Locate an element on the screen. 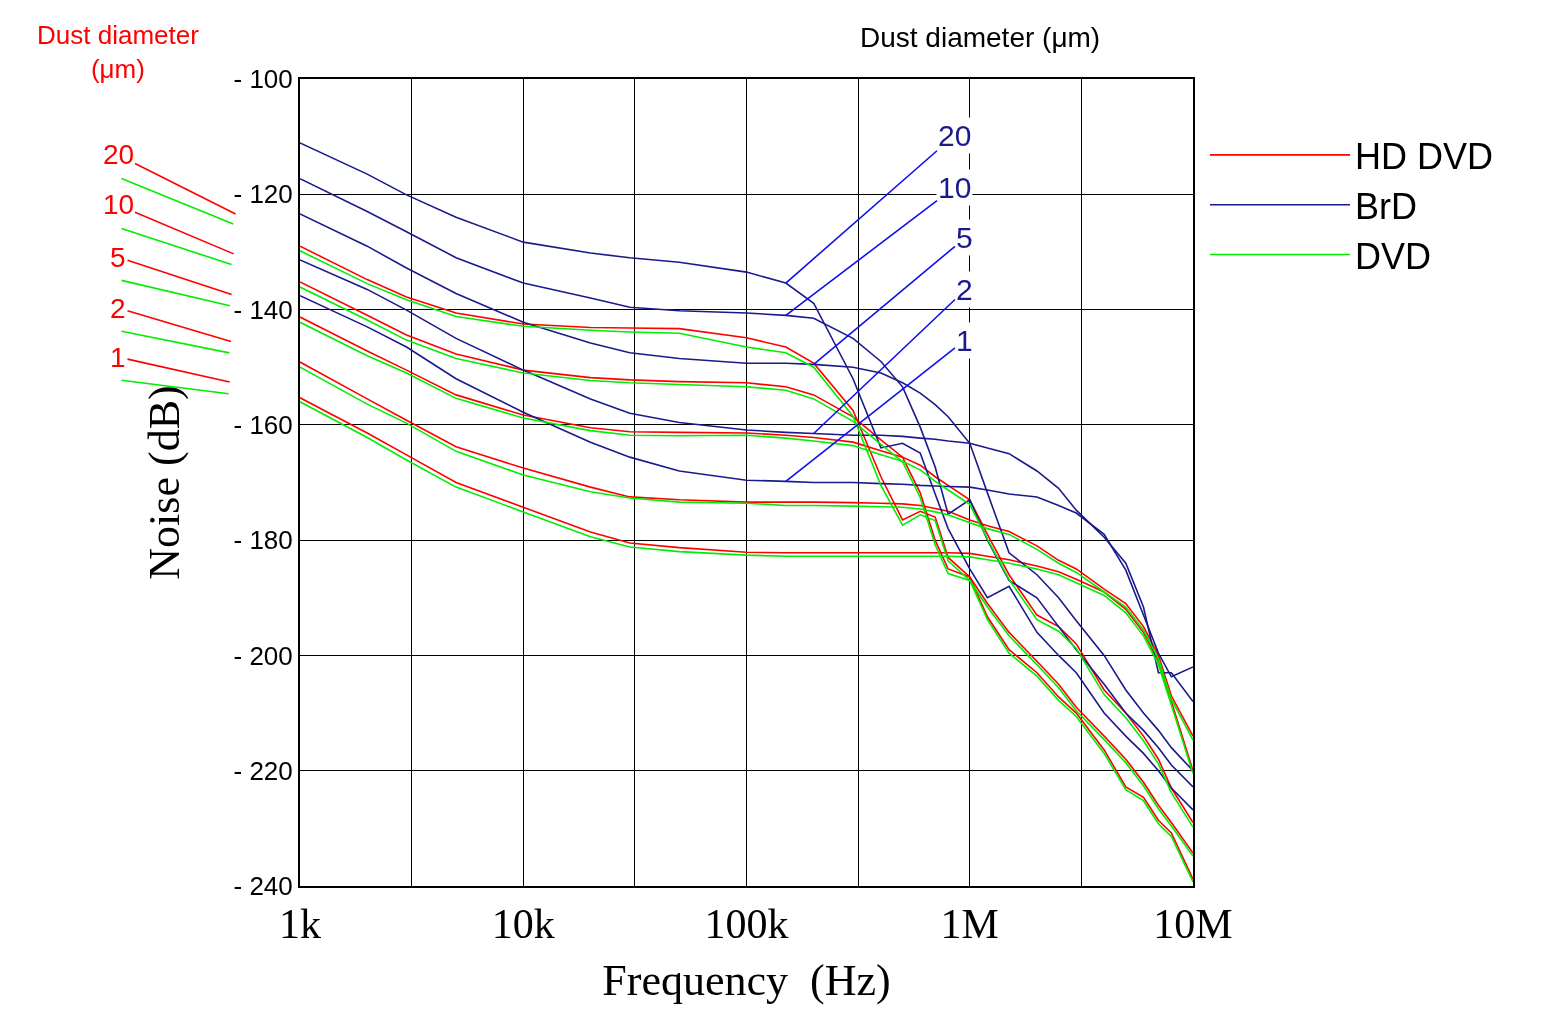 The width and height of the screenshot is (1562, 1029). y-tick-label: - 200 is located at coordinates (263, 655).